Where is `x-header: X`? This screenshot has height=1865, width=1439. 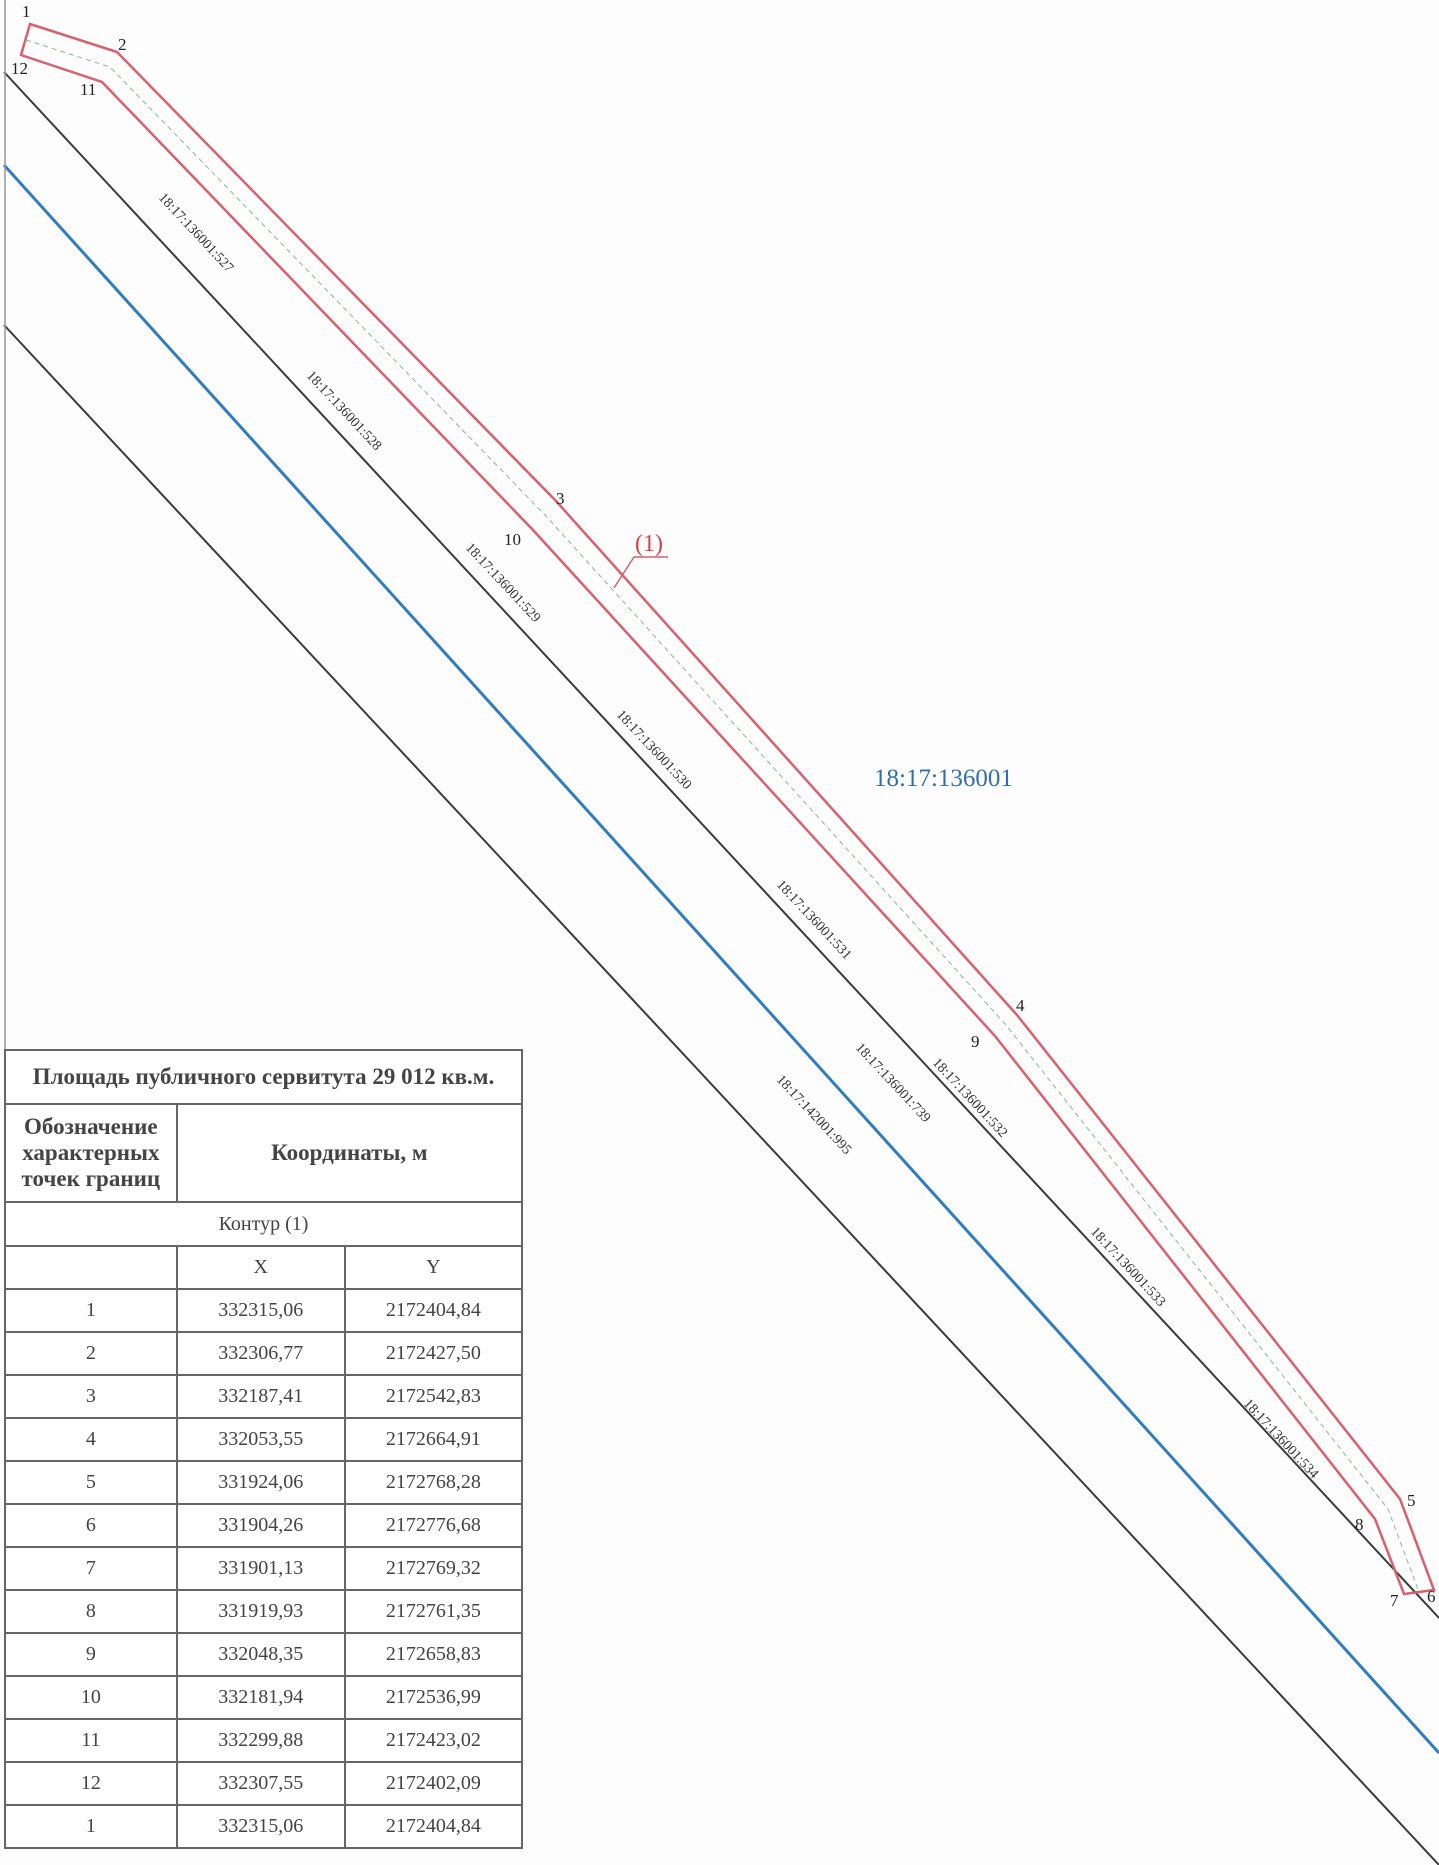 x-header: X is located at coordinates (260, 1267).